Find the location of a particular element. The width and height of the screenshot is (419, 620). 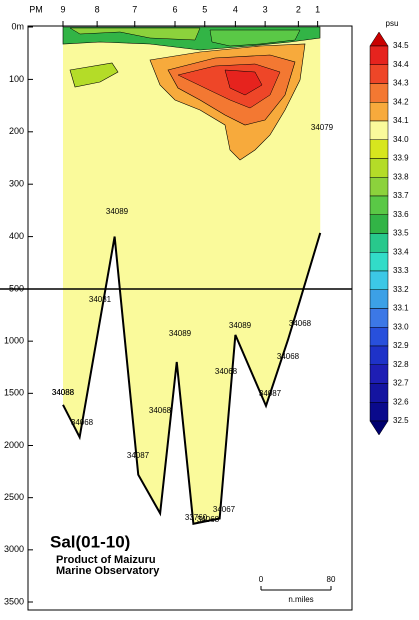

y-tick-label: 3500 is located at coordinates (14, 601).